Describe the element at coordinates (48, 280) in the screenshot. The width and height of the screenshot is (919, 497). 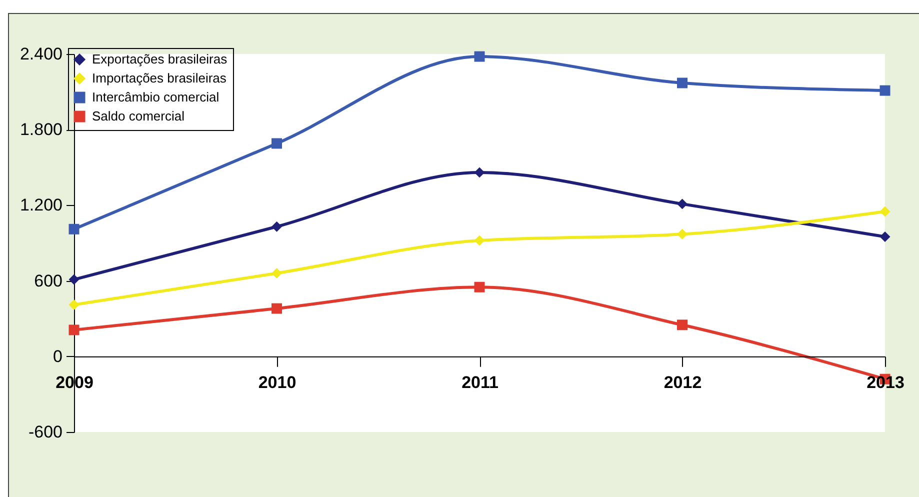
I see `y-tick-label: 600` at that location.